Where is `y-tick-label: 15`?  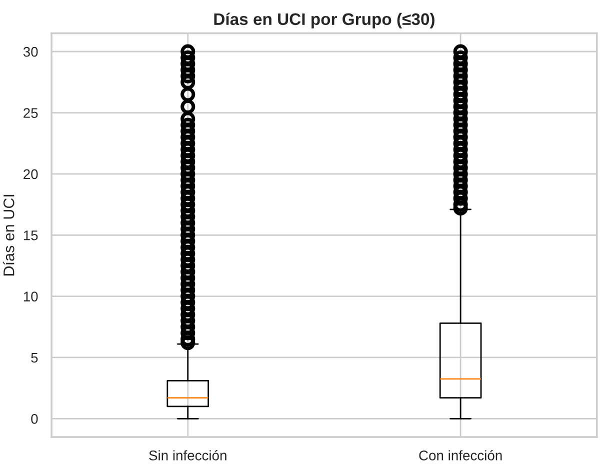
y-tick-label: 15 is located at coordinates (31, 235).